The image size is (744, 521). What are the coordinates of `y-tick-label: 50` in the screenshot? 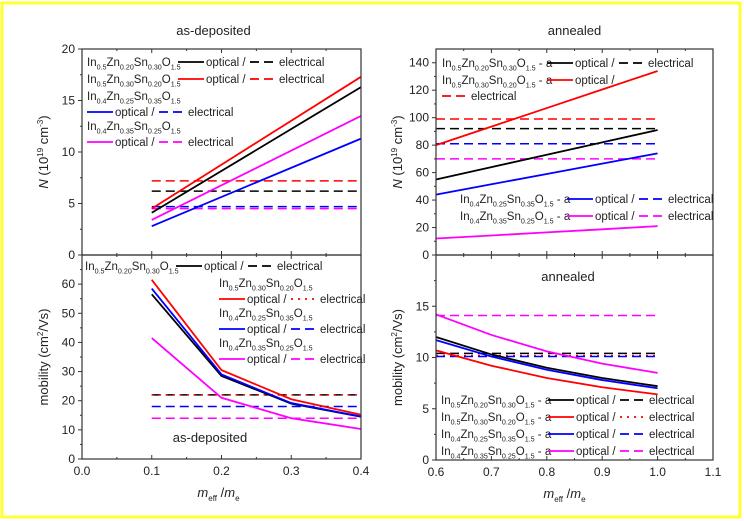 It's located at (69, 313).